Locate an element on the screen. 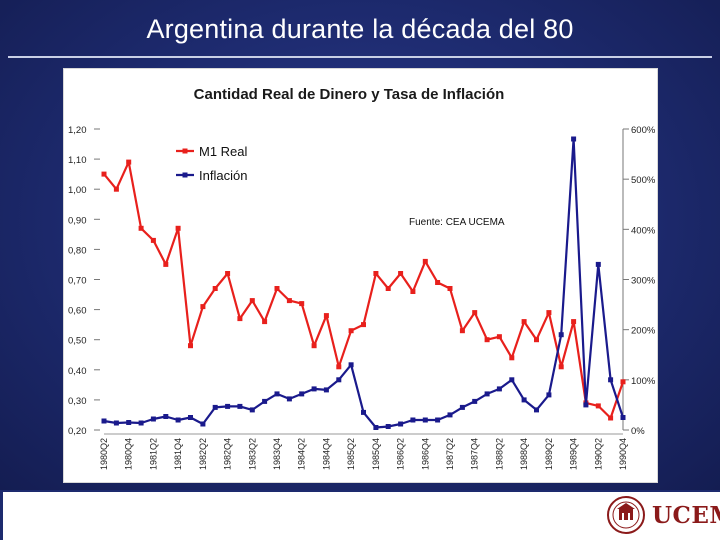 Image resolution: width=720 pixels, height=540 pixels. x-tick-label: 1986Q2 is located at coordinates (401, 454).